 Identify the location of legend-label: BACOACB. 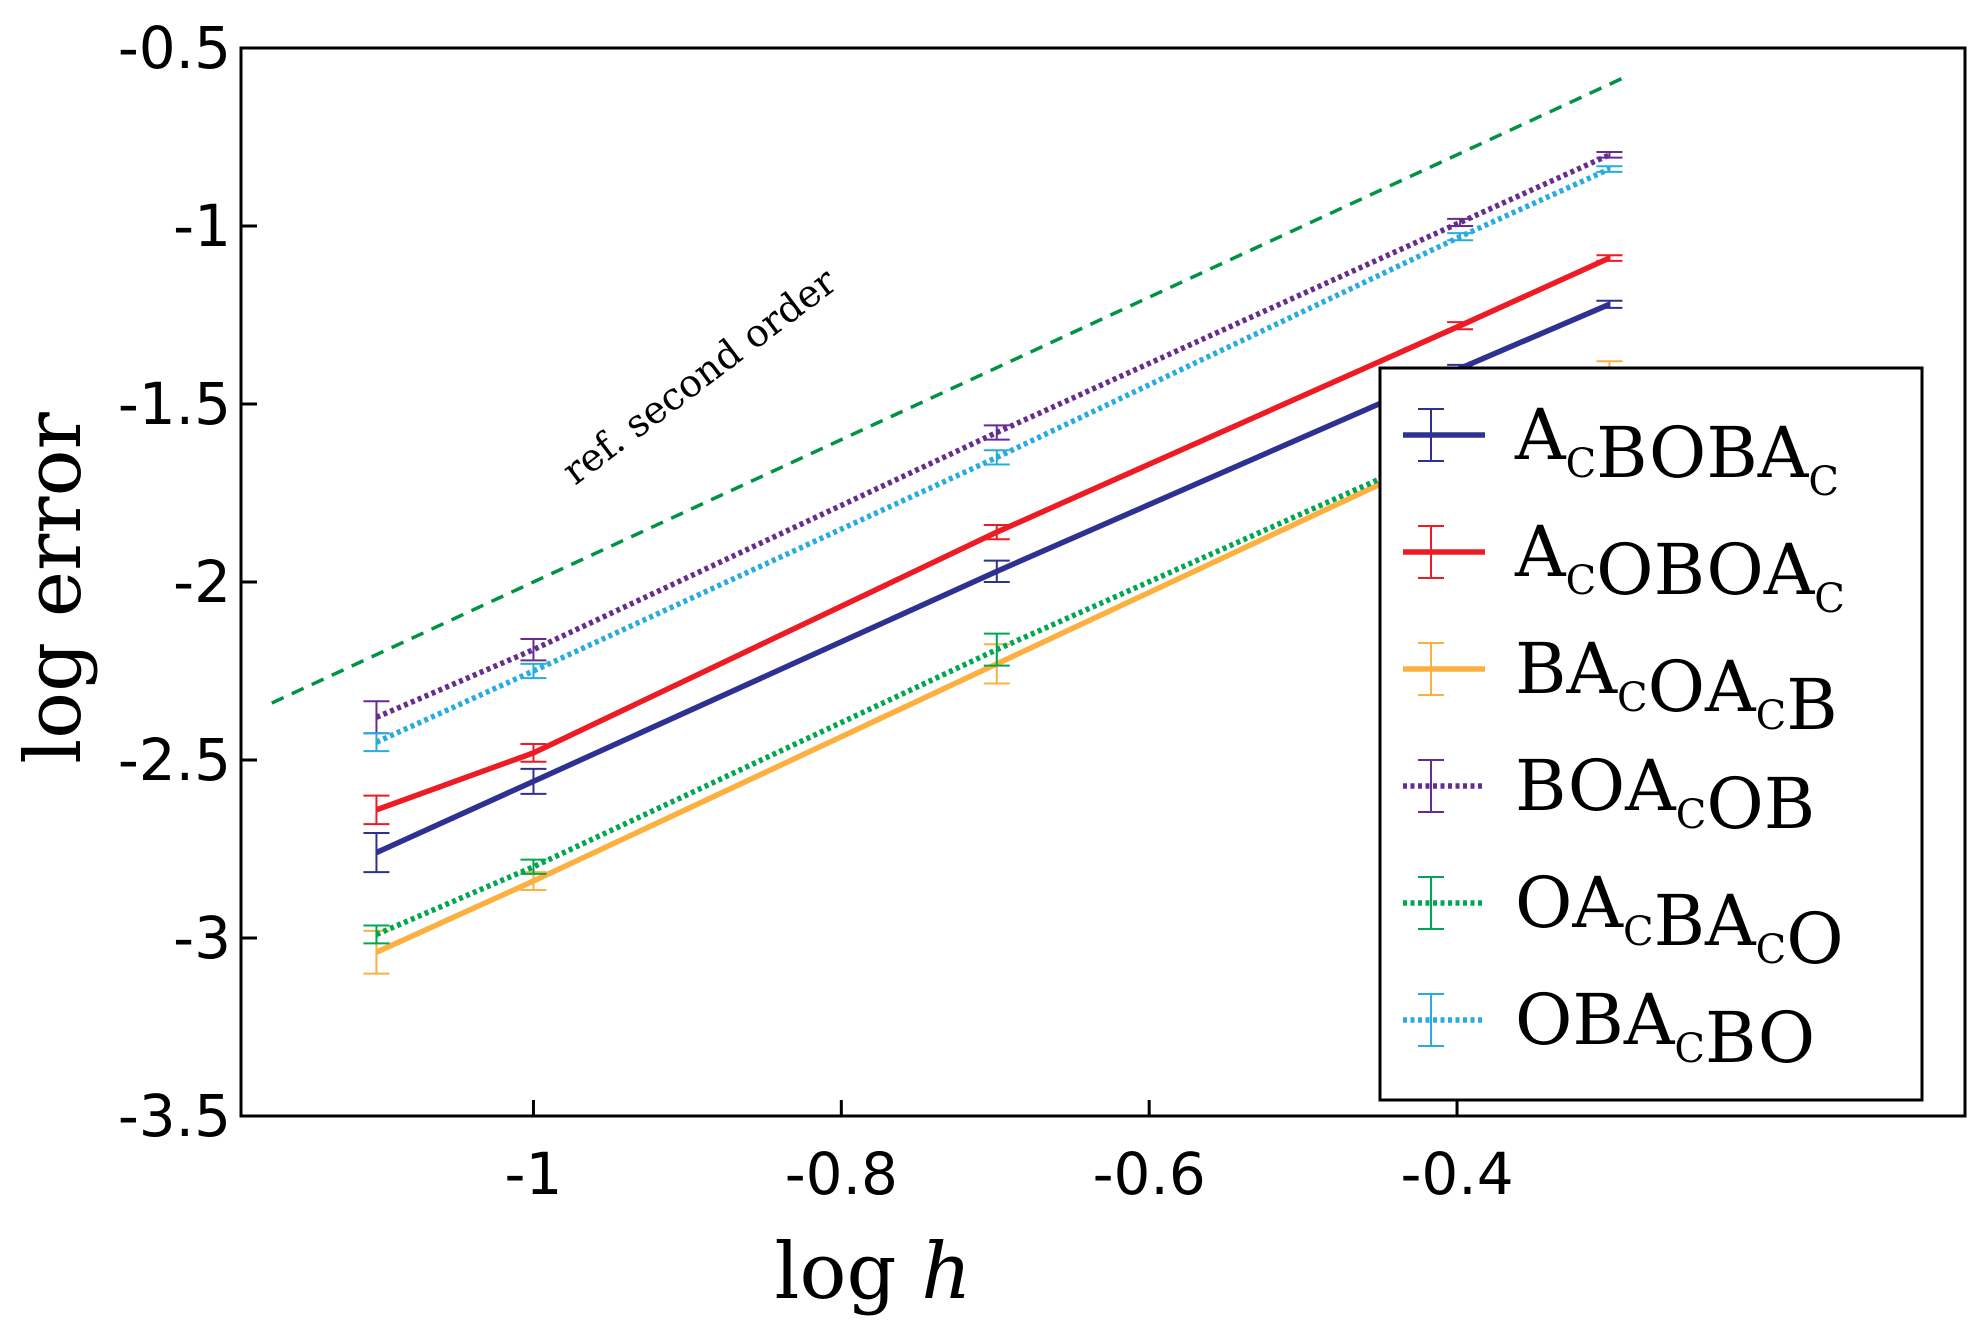
(1676, 687).